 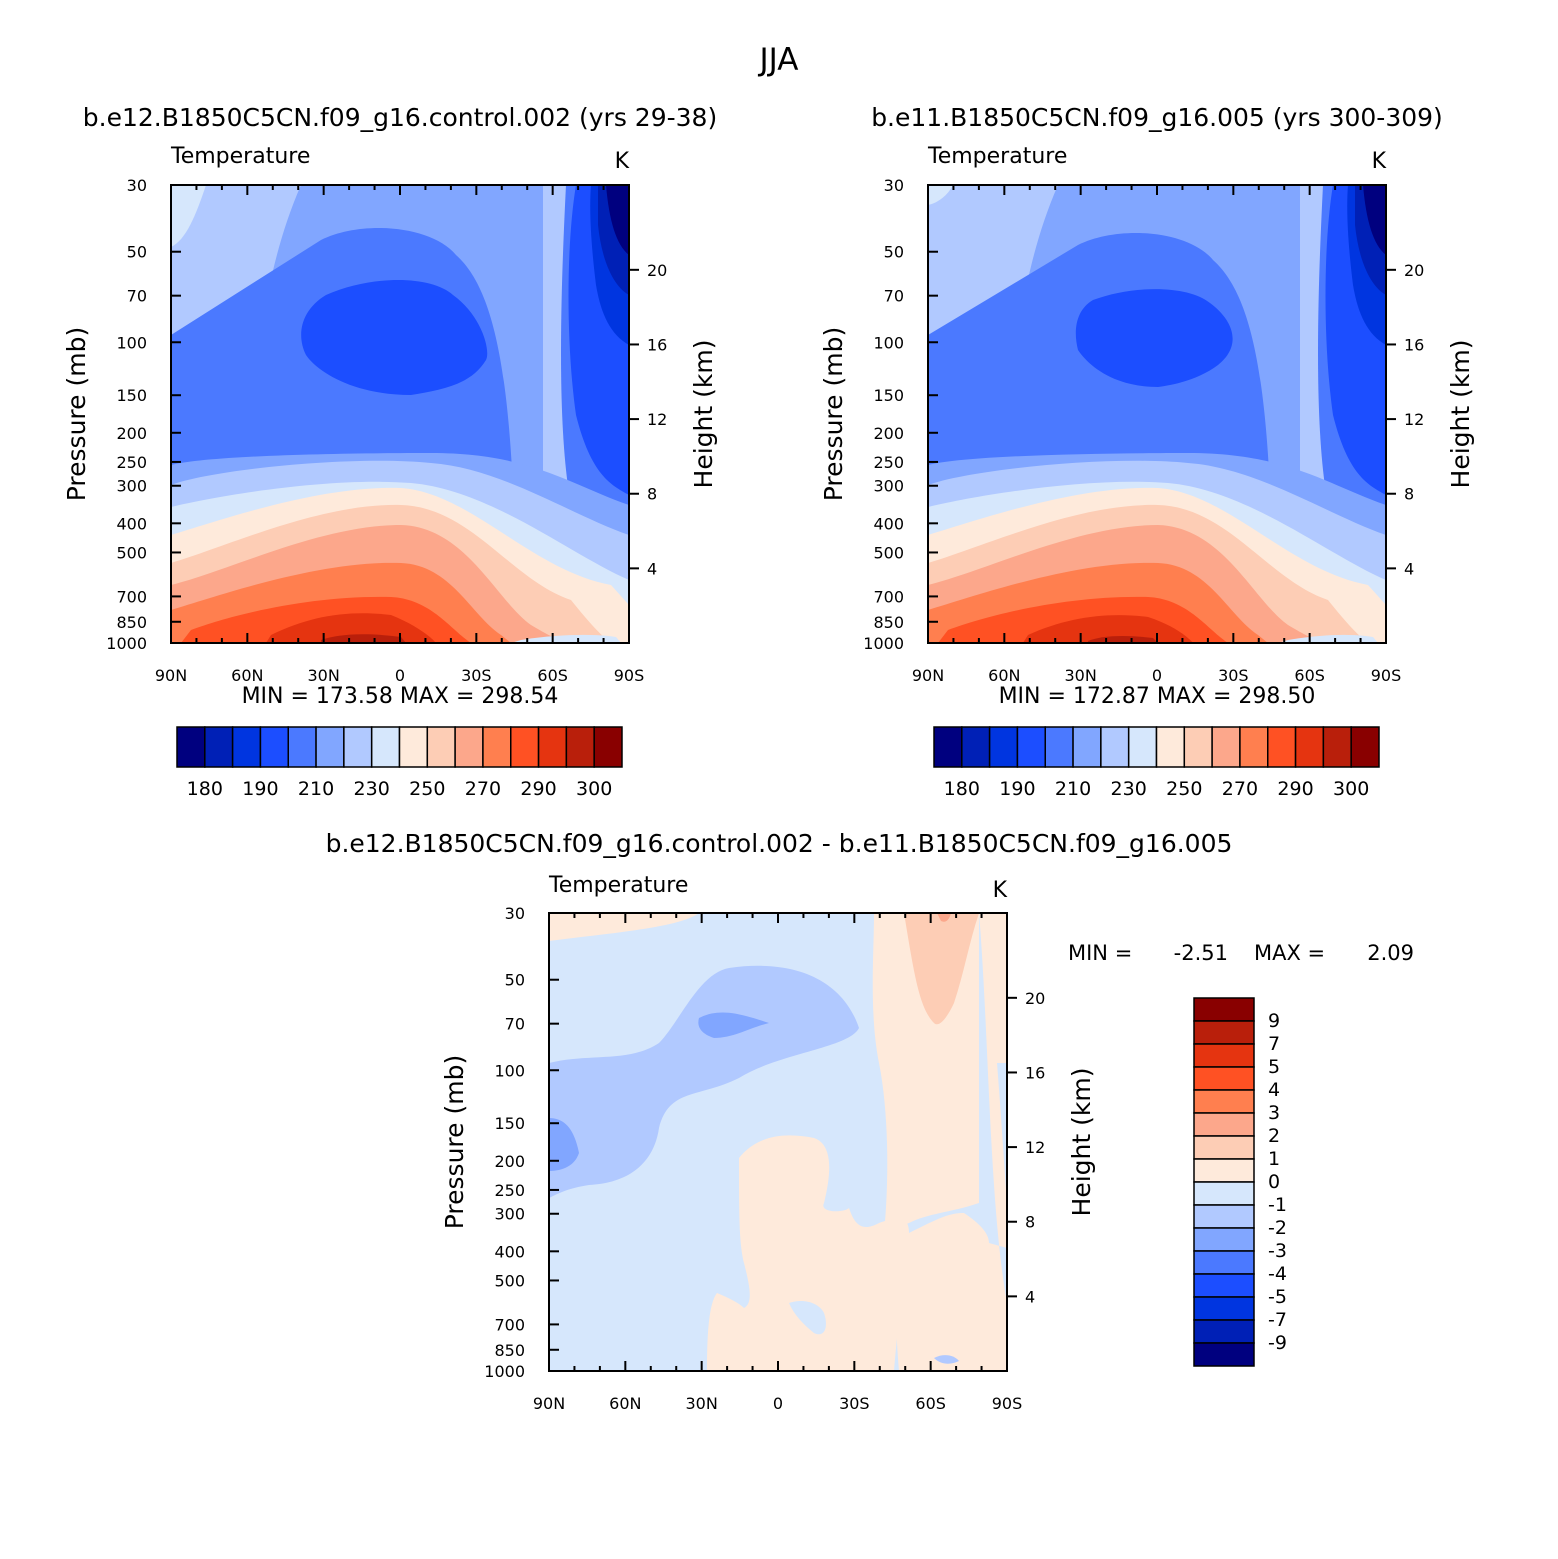 I want to click on y2-tick-label: 16, so click(x=1035, y=1072).